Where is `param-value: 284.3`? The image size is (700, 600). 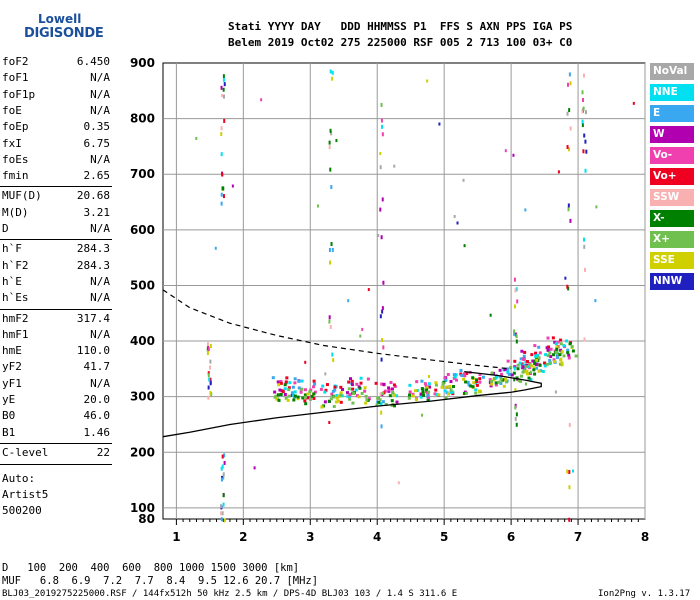
param-value: 284.3 is located at coordinates (93, 265).